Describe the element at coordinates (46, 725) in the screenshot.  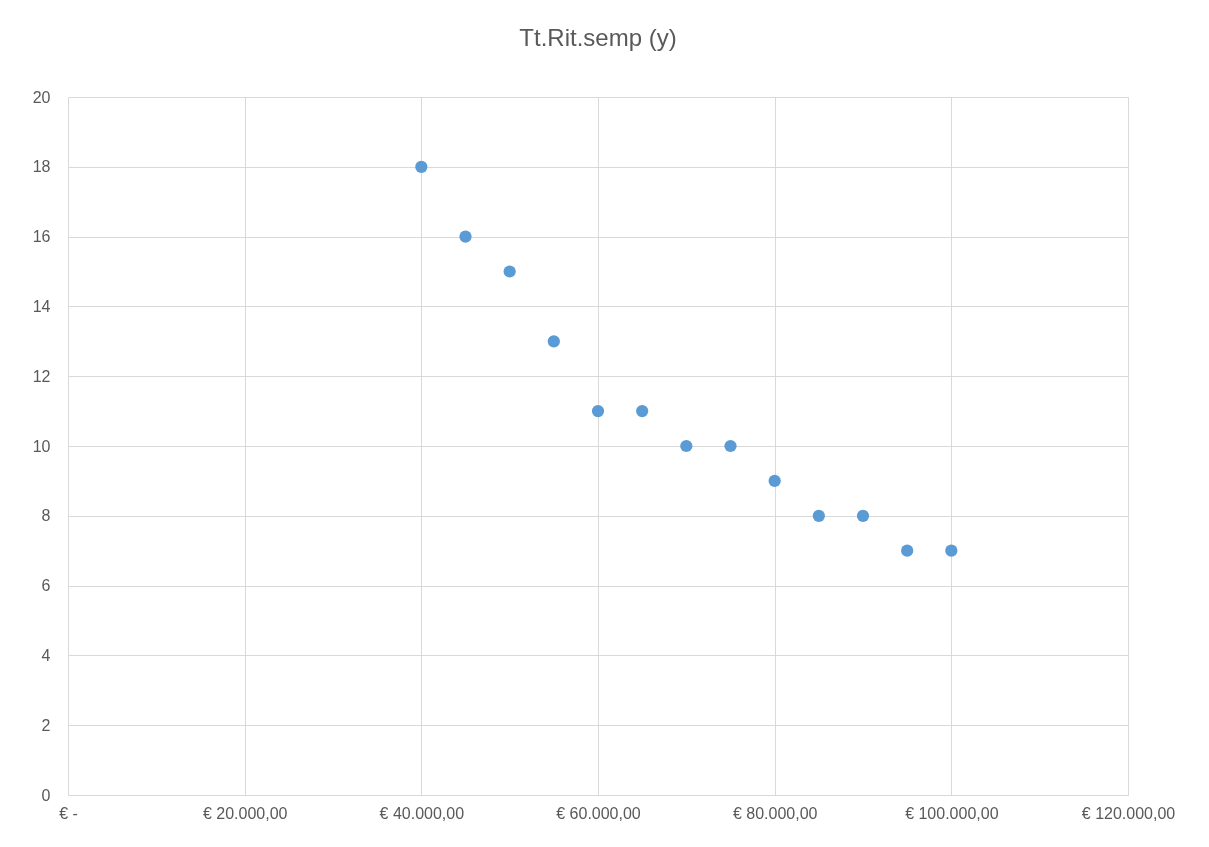
I see `y-tick-label: 2` at that location.